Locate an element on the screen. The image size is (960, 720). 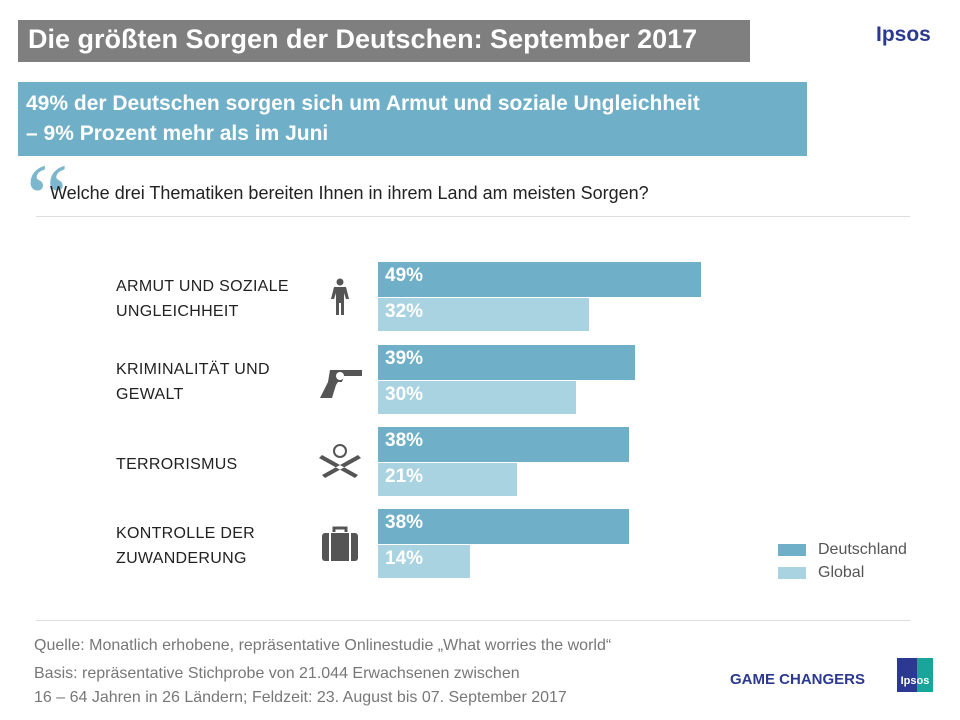
data-label: 39% is located at coordinates (404, 358).